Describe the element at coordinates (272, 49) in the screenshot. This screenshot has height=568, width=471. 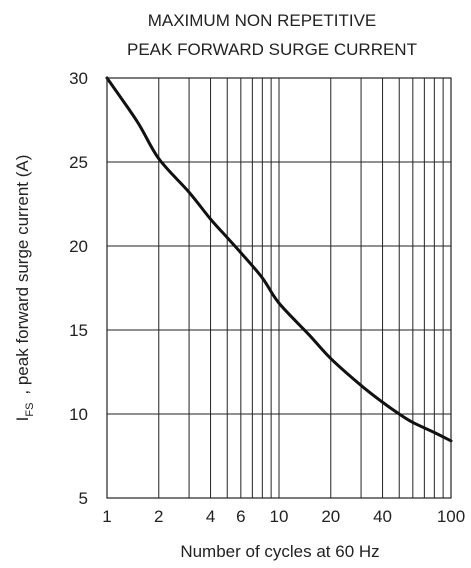
I see `chart-title-line-2: PEAK FORWARD SURGE CURRENT` at that location.